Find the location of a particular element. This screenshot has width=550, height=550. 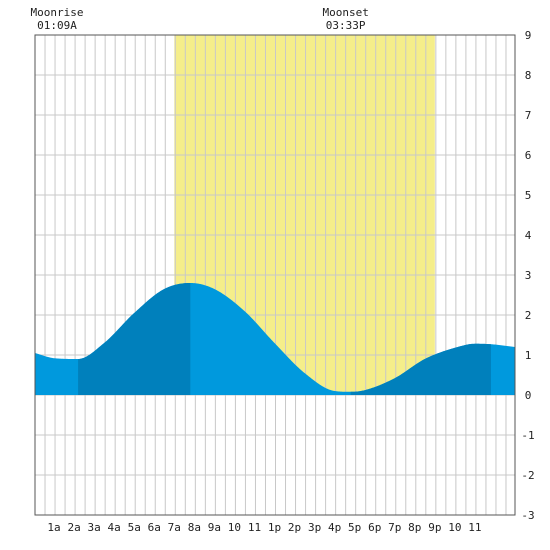

x-tick-label: 3p is located at coordinates (314, 527).